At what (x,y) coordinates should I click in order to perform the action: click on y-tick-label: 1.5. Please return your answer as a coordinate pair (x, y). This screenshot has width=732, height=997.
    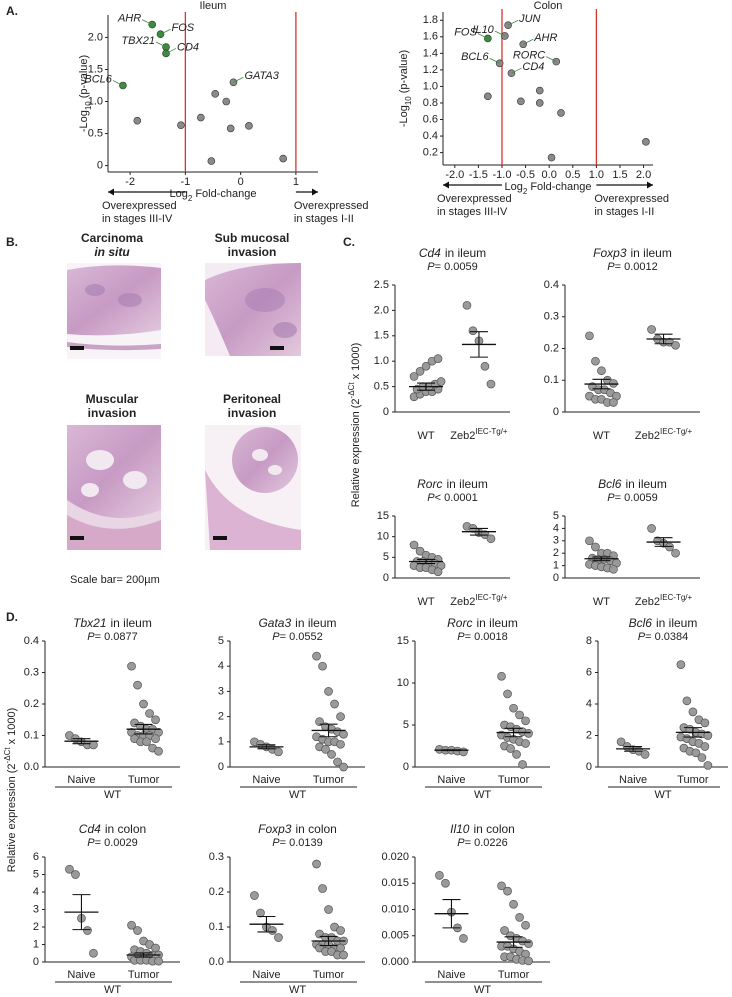
    Looking at the image, I should click on (381, 336).